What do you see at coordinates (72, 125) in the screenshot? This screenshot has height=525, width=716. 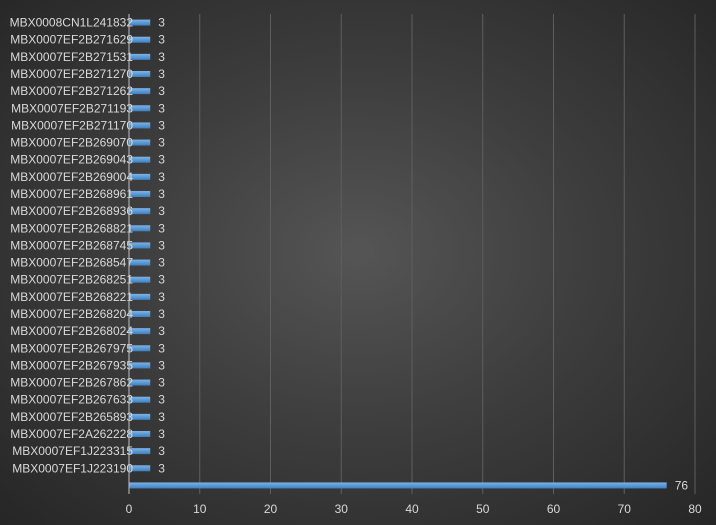 I see `category-label: MBX0007EF2B271170` at bounding box center [72, 125].